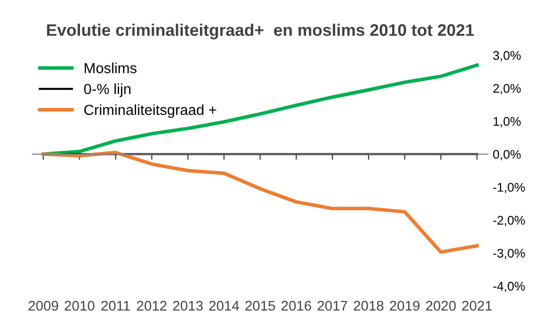 The width and height of the screenshot is (542, 325). Describe the element at coordinates (110, 68) in the screenshot. I see `legend-label: Moslims` at that location.